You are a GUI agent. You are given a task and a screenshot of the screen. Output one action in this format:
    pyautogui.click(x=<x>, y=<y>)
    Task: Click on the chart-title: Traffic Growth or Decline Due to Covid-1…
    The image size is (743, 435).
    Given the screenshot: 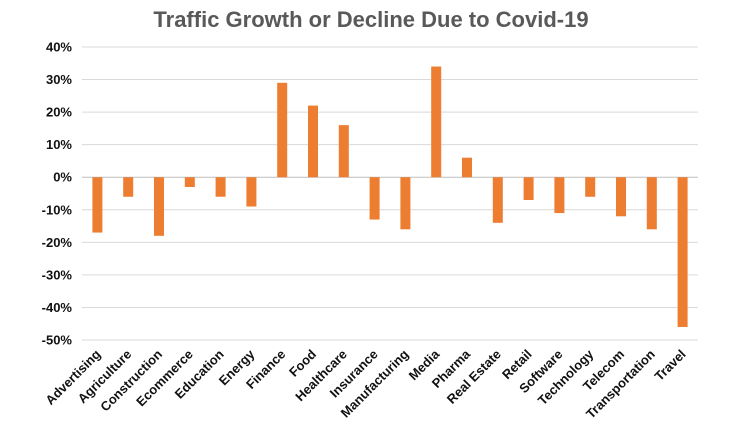 What is the action you would take?
    pyautogui.click(x=370, y=19)
    